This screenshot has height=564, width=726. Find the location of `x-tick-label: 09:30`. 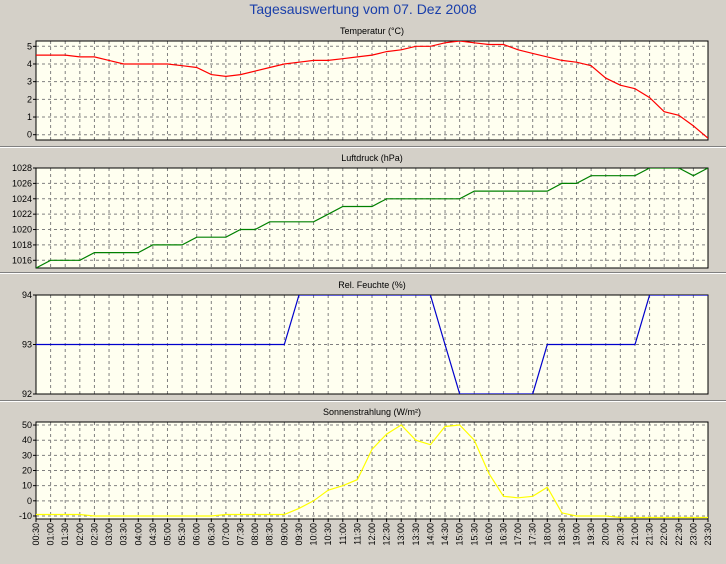

x-tick-label: 09:30 is located at coordinates (299, 534).